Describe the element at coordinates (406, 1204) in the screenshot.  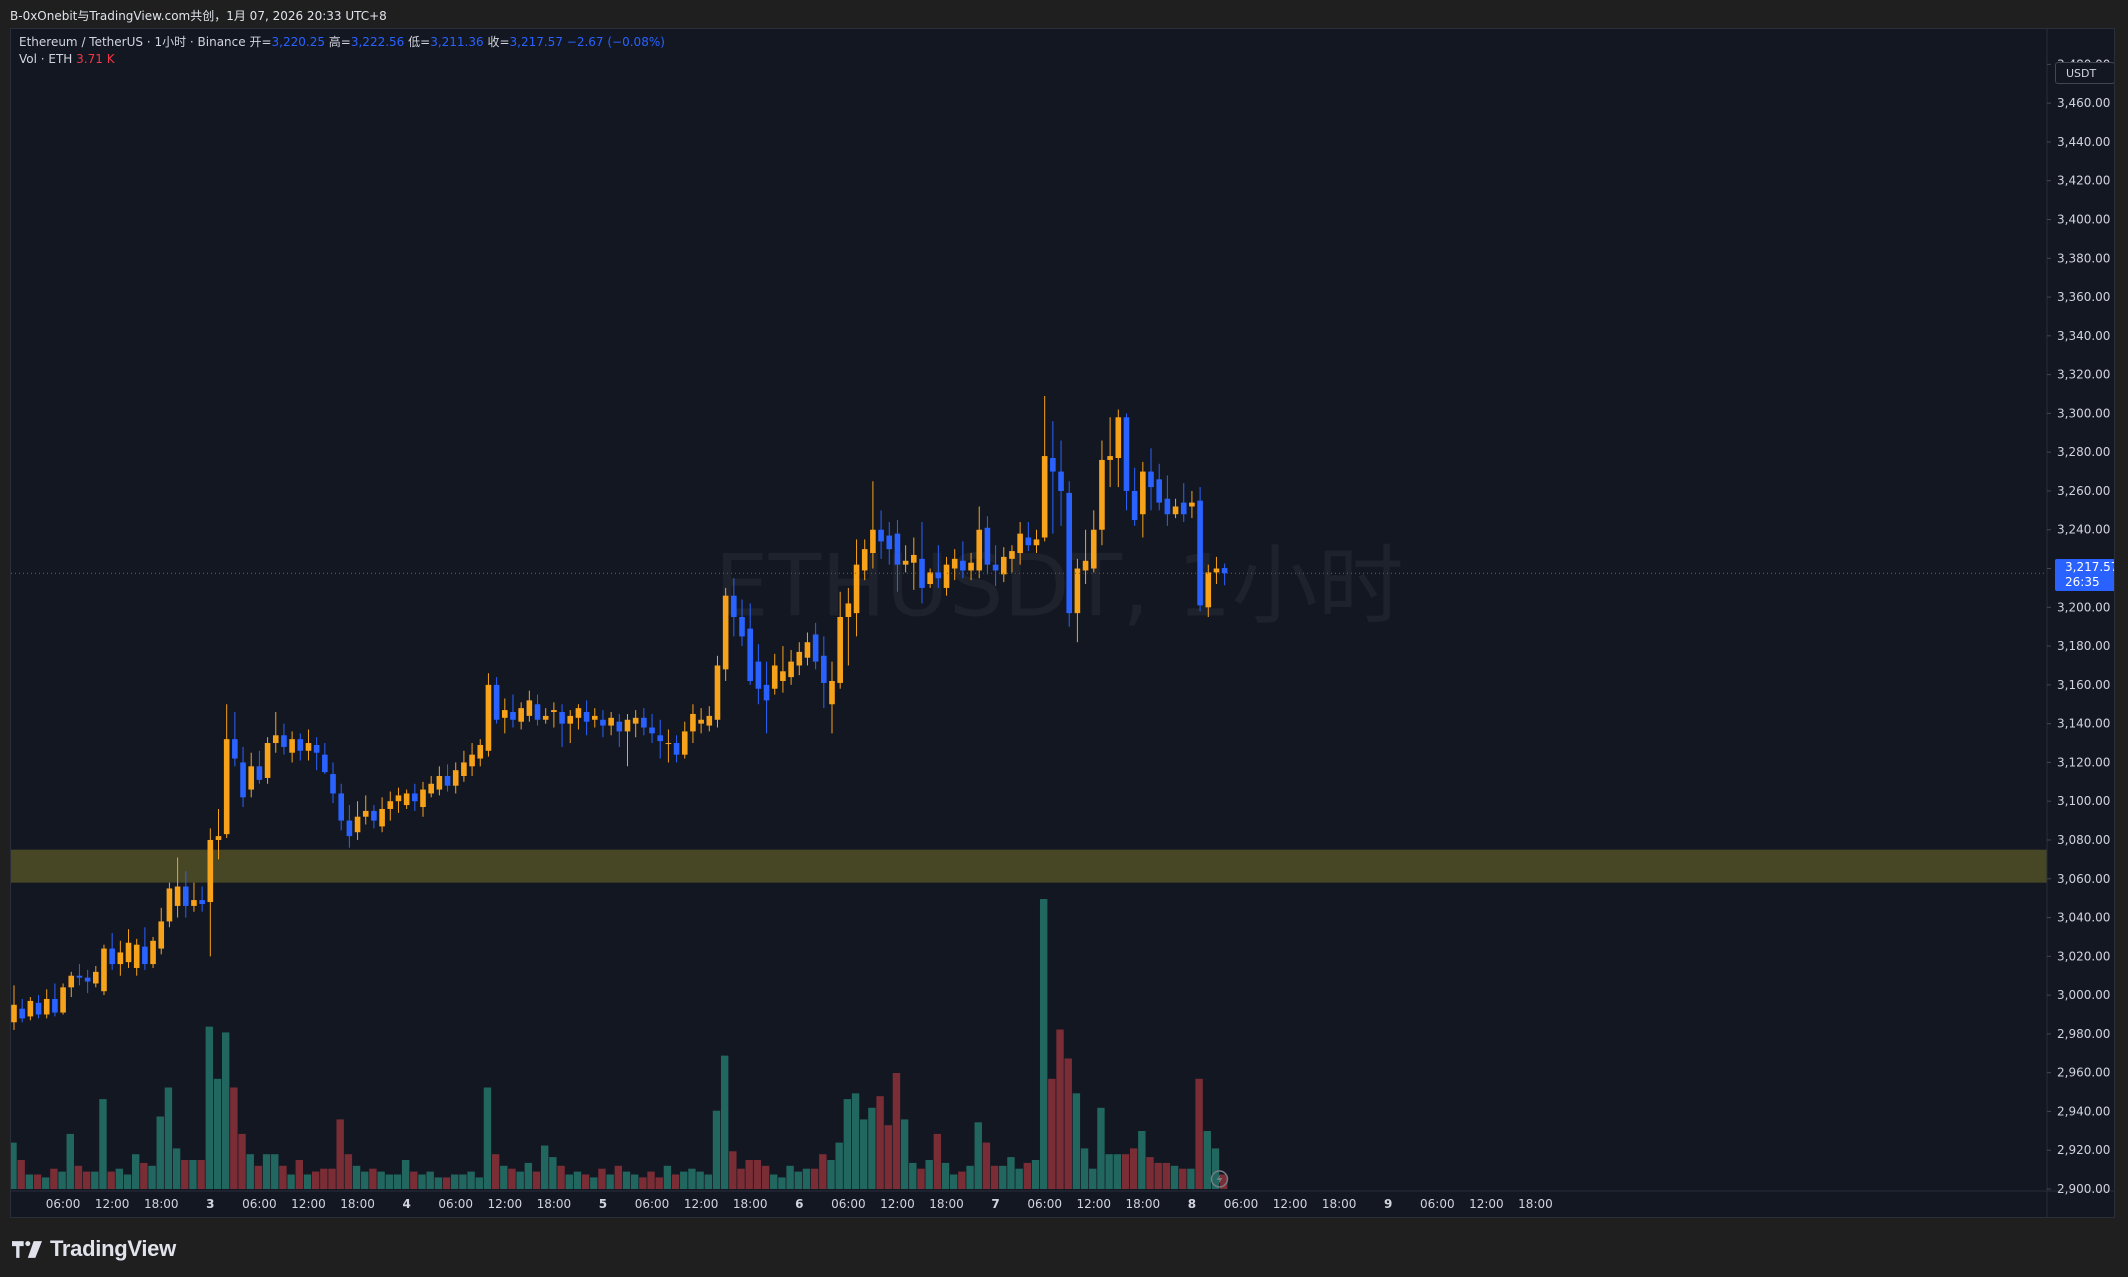
I see `time-tick-label: 4` at that location.